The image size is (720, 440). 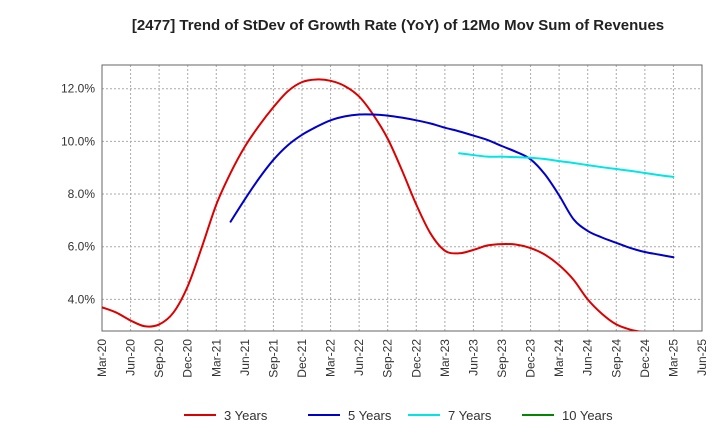 What do you see at coordinates (370, 415) in the screenshot?
I see `legend-label-5-years: 5 Years` at bounding box center [370, 415].